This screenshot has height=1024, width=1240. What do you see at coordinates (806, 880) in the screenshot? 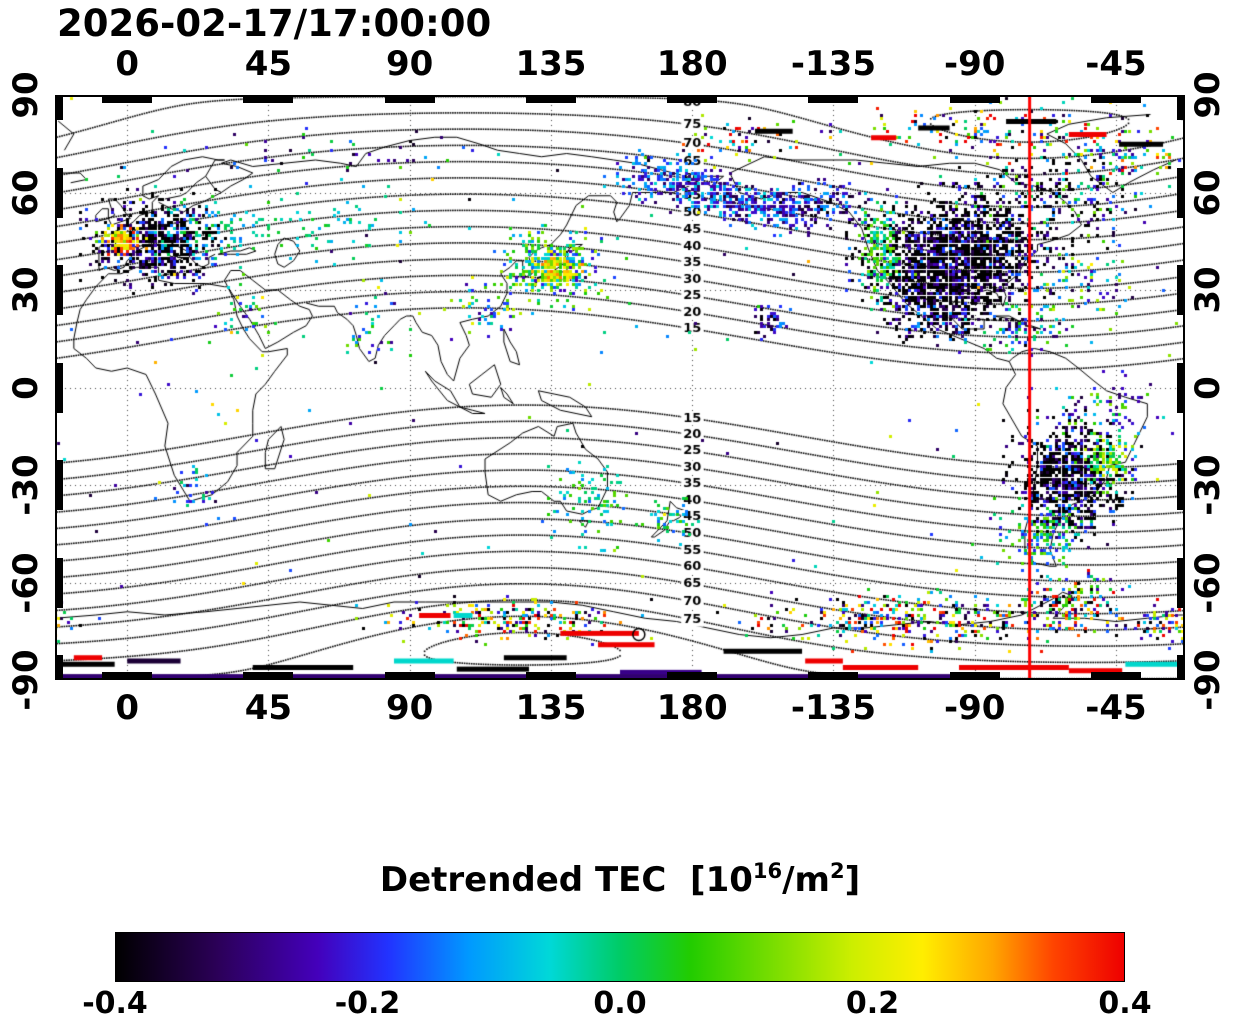
I see `colorbar-title-mid: /m` at bounding box center [806, 880].